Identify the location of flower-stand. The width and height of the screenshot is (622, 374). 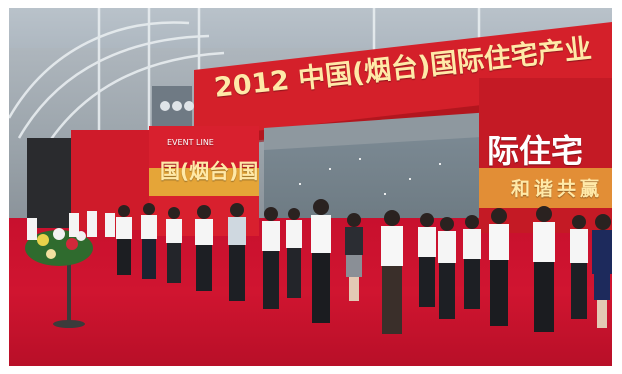
(59, 278).